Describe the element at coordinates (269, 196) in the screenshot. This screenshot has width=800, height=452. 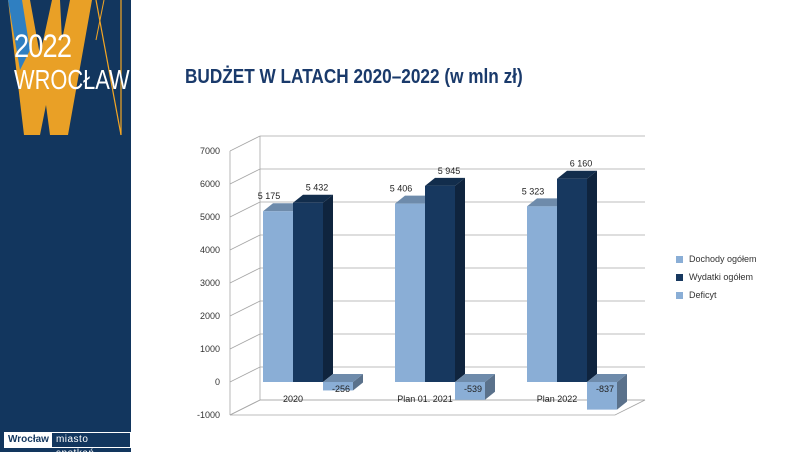
I see `data-label-dochody: 5 175` at that location.